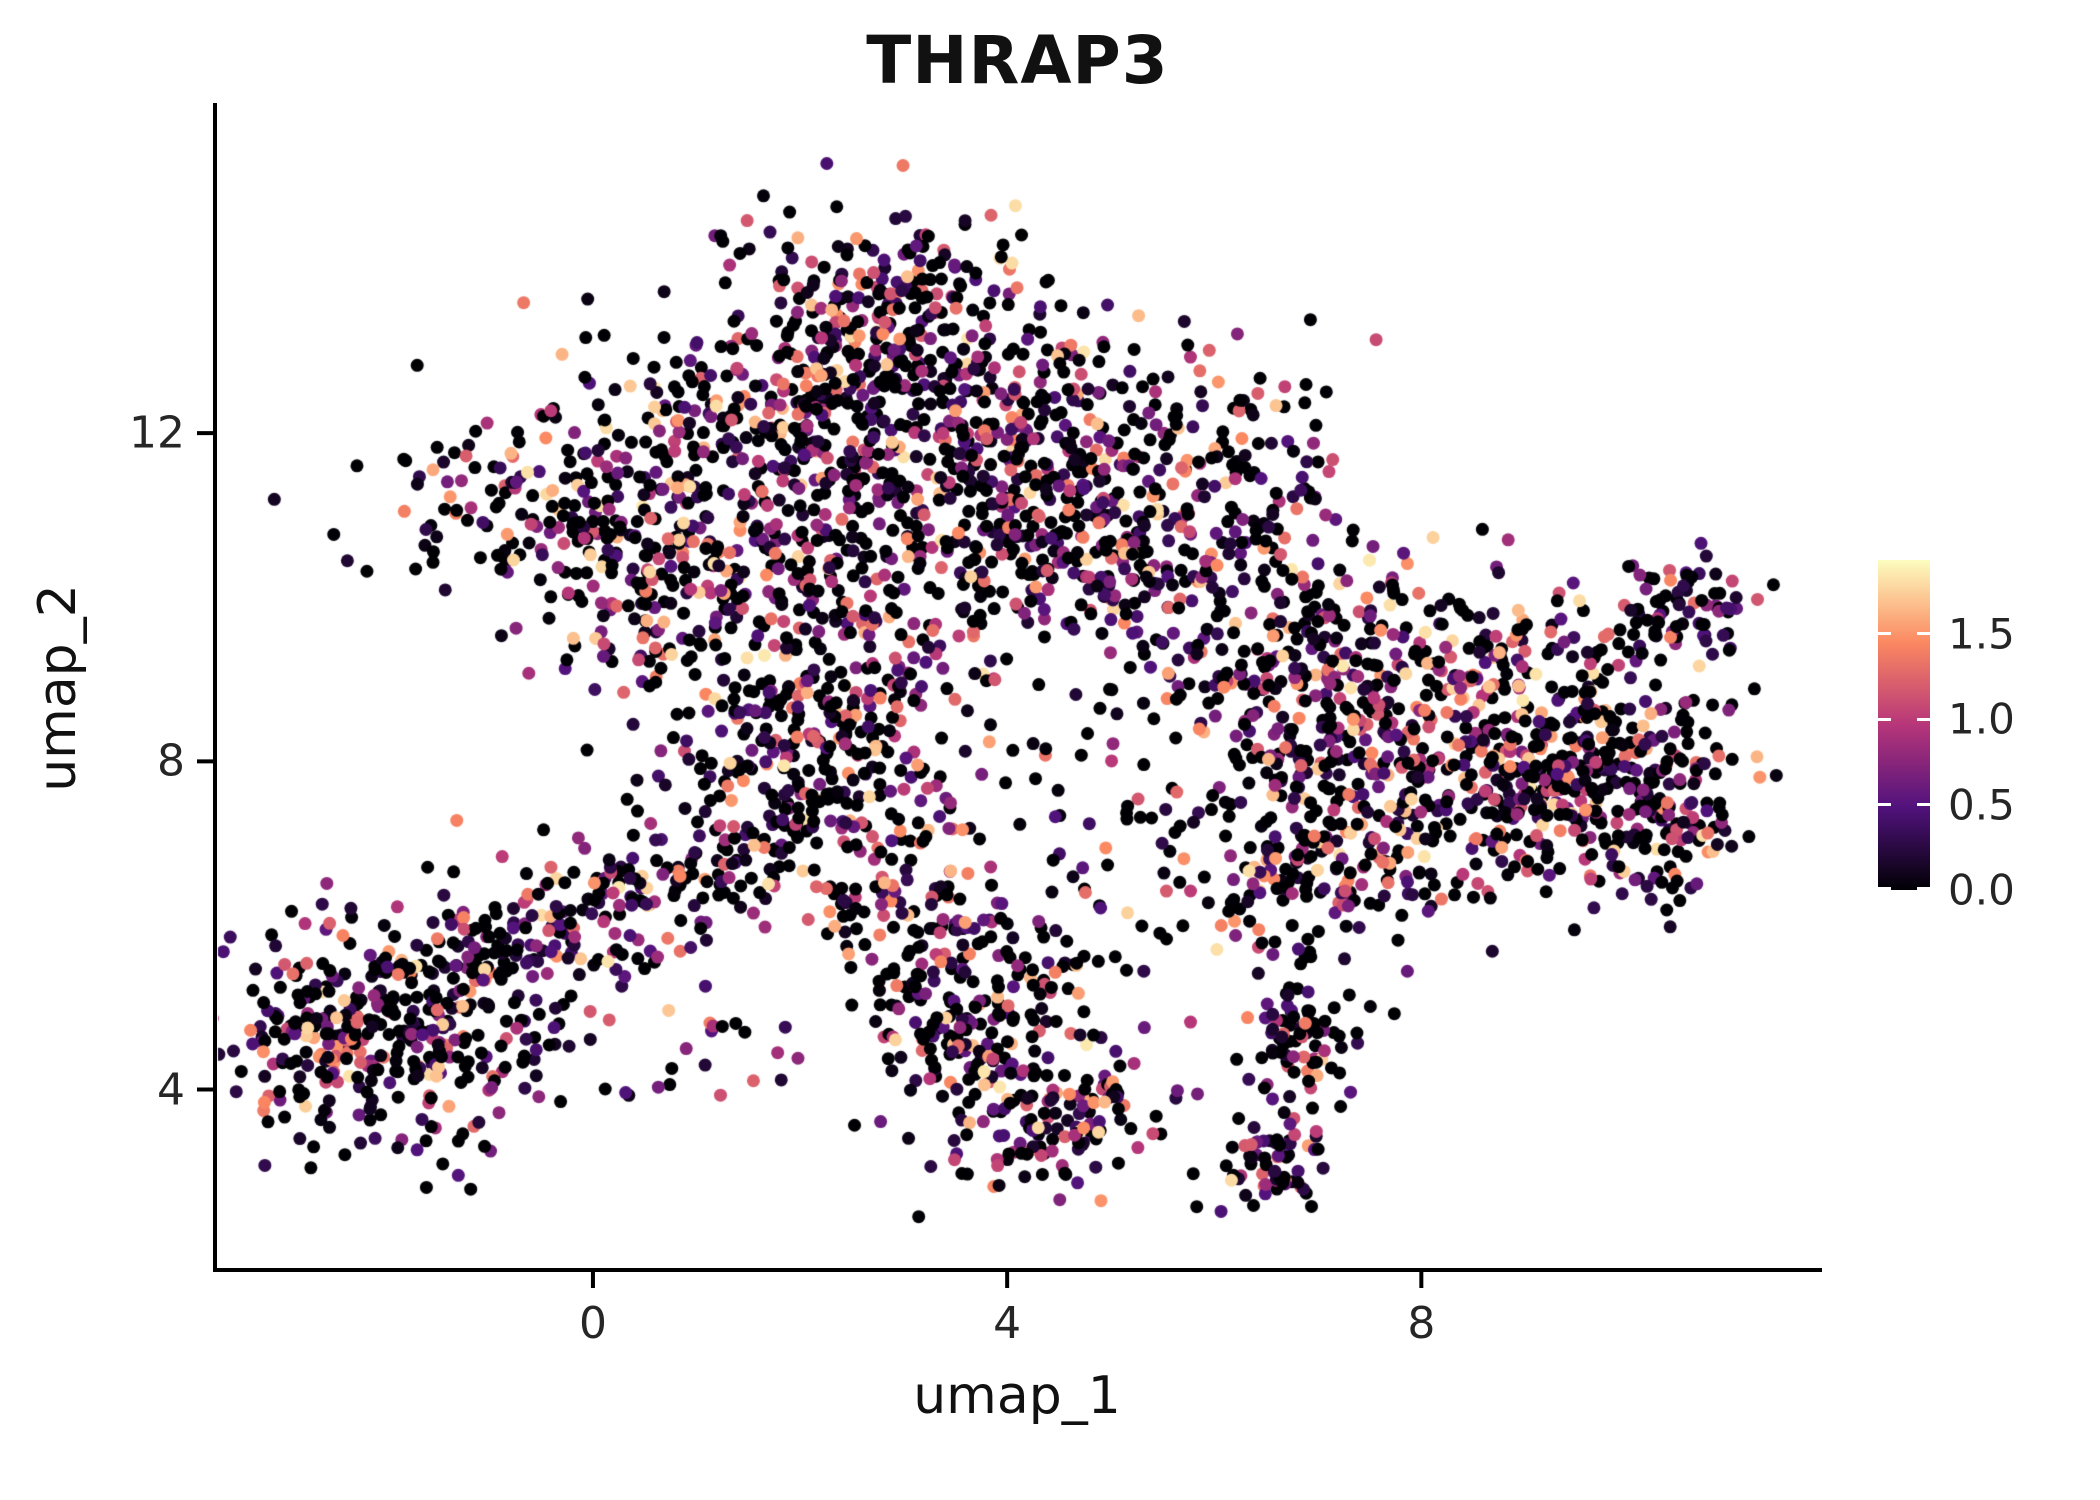 The width and height of the screenshot is (2100, 1500). I want to click on colorbar-tick-label-0.5: 0.5, so click(1981, 804).